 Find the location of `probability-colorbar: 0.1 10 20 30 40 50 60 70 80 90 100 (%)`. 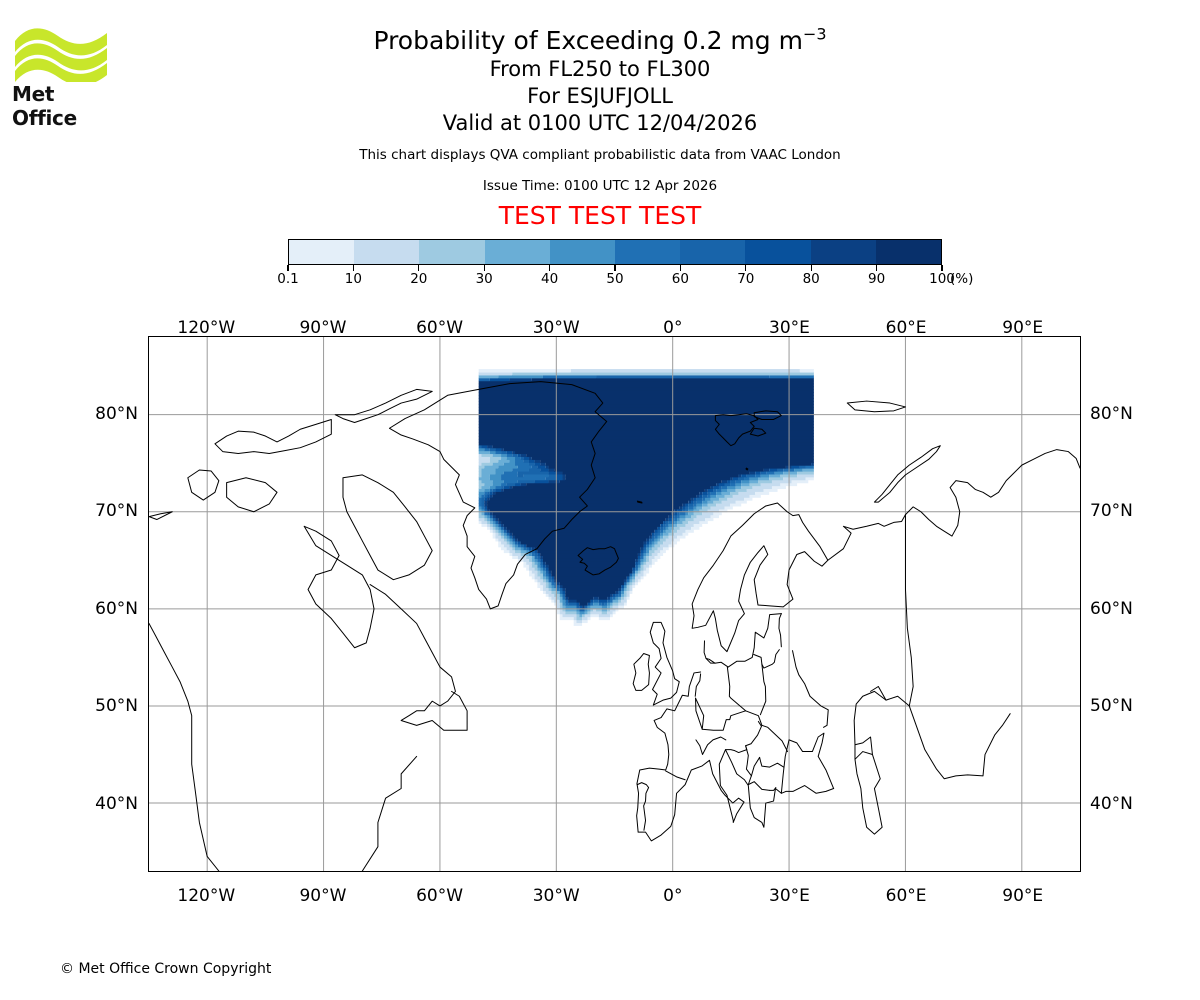

probability-colorbar: 0.1 10 20 30 40 50 60 70 80 90 100 (%) is located at coordinates (625, 263).